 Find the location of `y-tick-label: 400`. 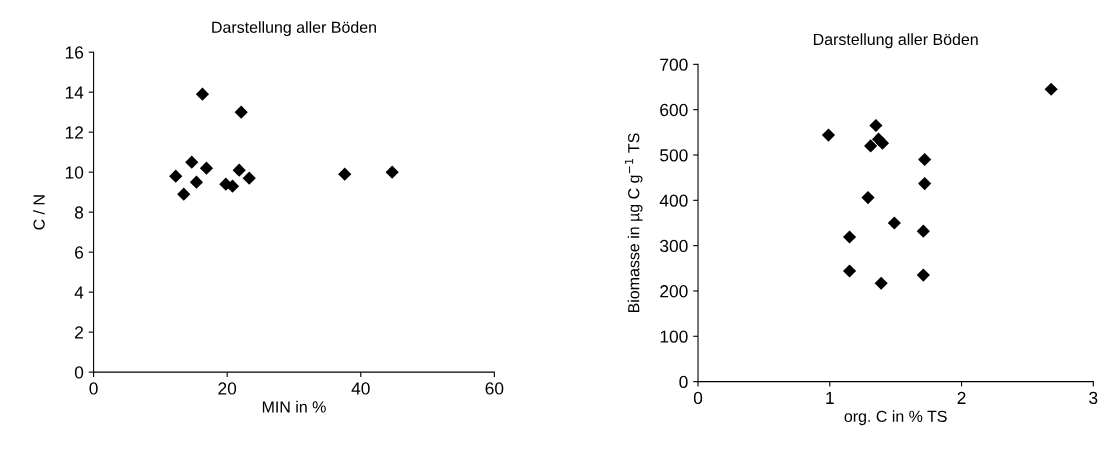

y-tick-label: 400 is located at coordinates (673, 200).